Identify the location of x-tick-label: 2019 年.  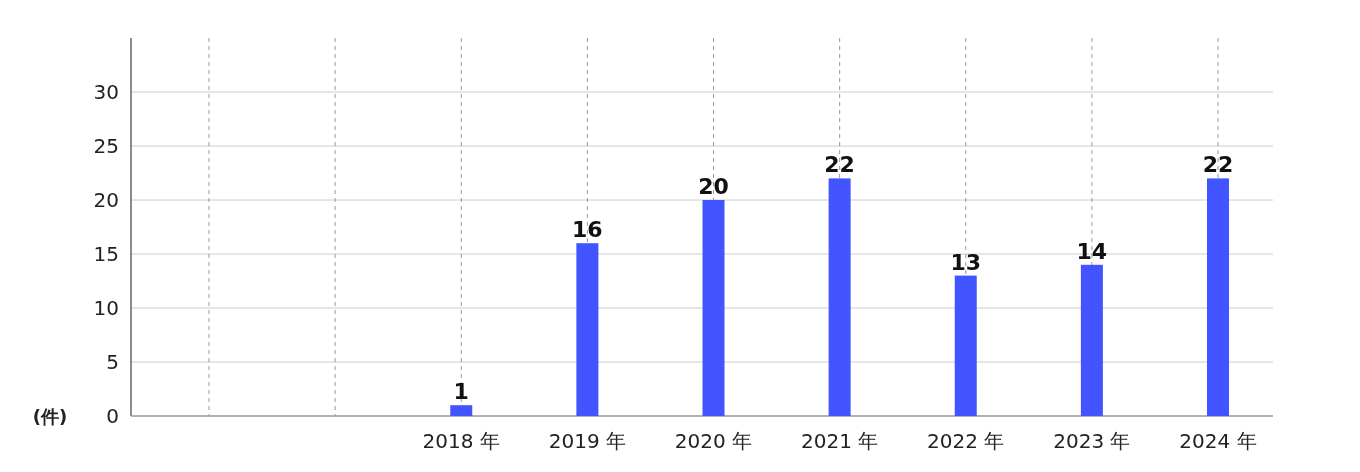
(587, 441).